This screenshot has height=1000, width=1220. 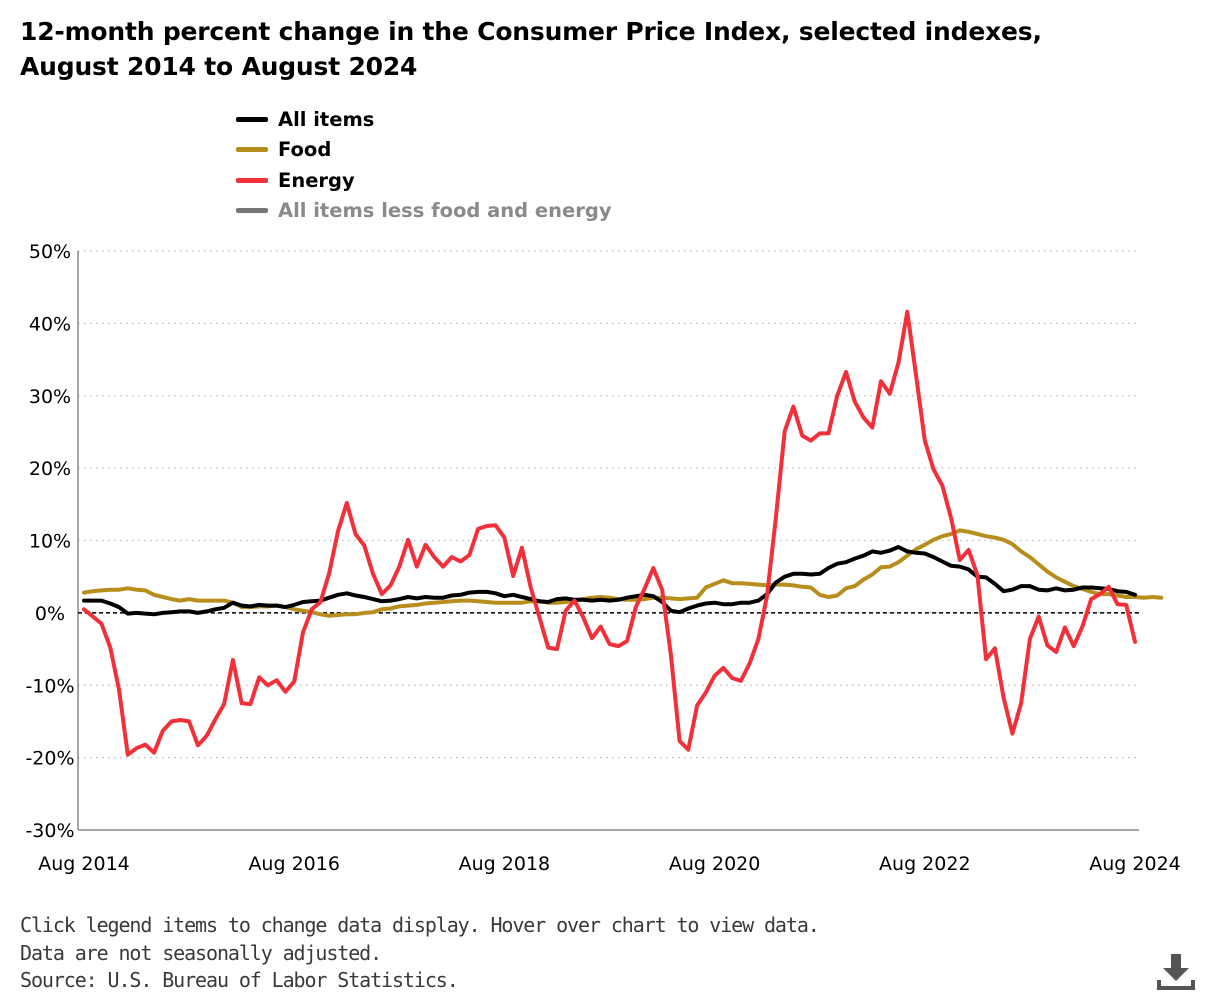 What do you see at coordinates (609, 581) in the screenshot?
I see `series-line-all-items` at bounding box center [609, 581].